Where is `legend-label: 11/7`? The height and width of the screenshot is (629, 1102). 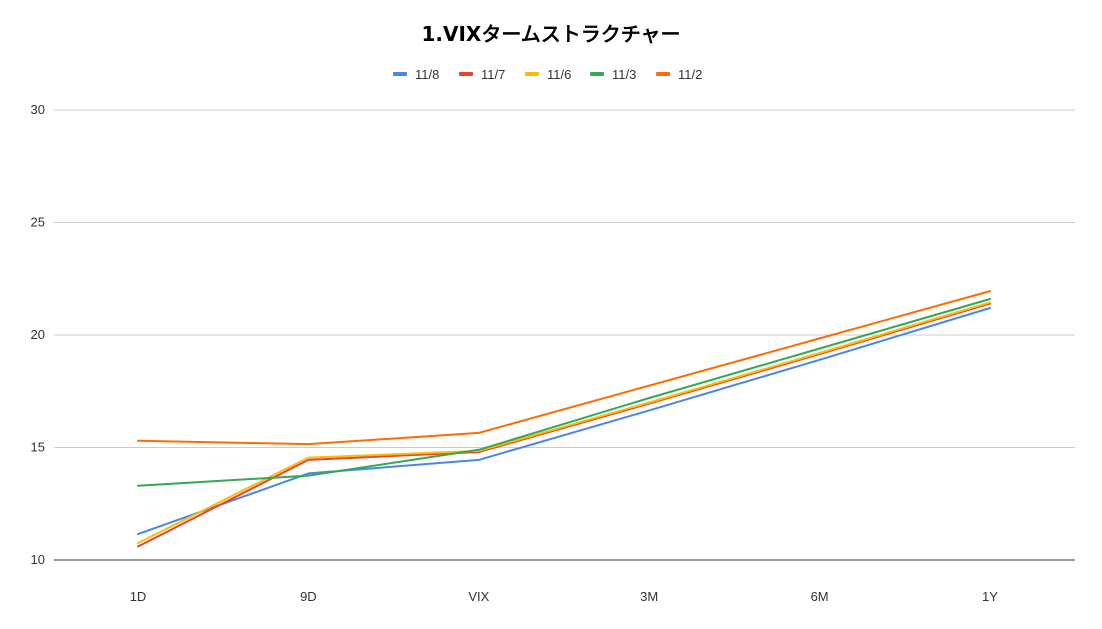 legend-label: 11/7 is located at coordinates (493, 74).